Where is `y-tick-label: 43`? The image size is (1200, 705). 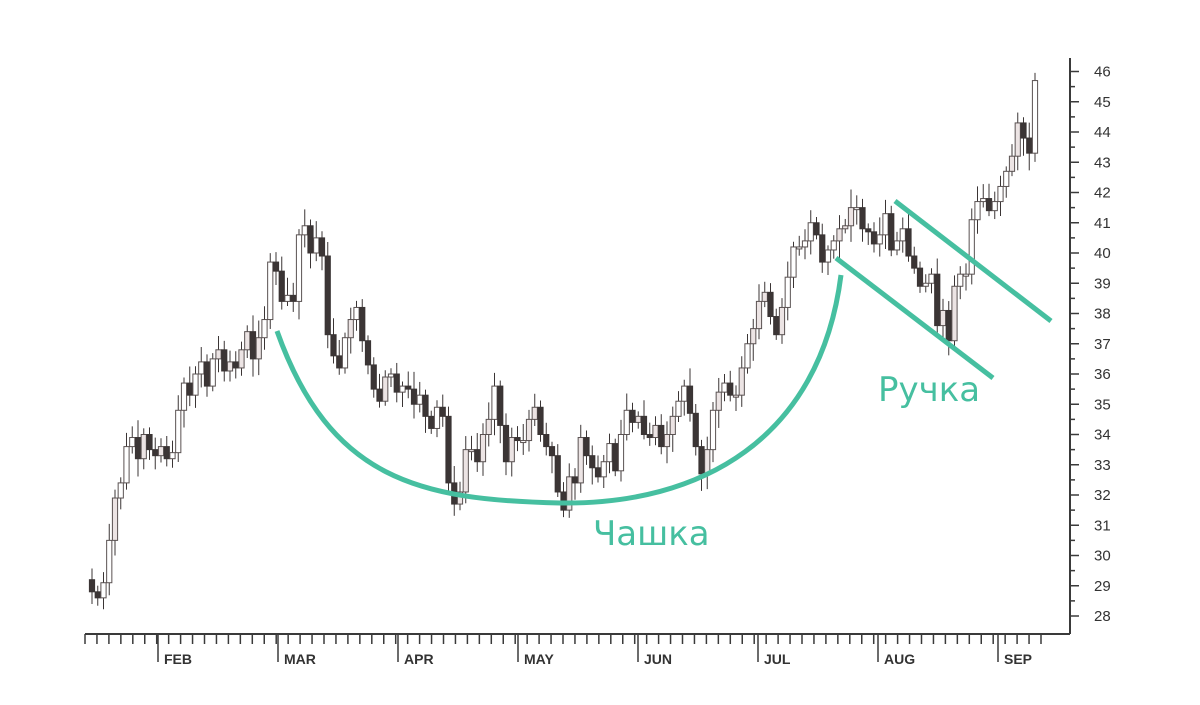 y-tick-label: 43 is located at coordinates (1102, 162).